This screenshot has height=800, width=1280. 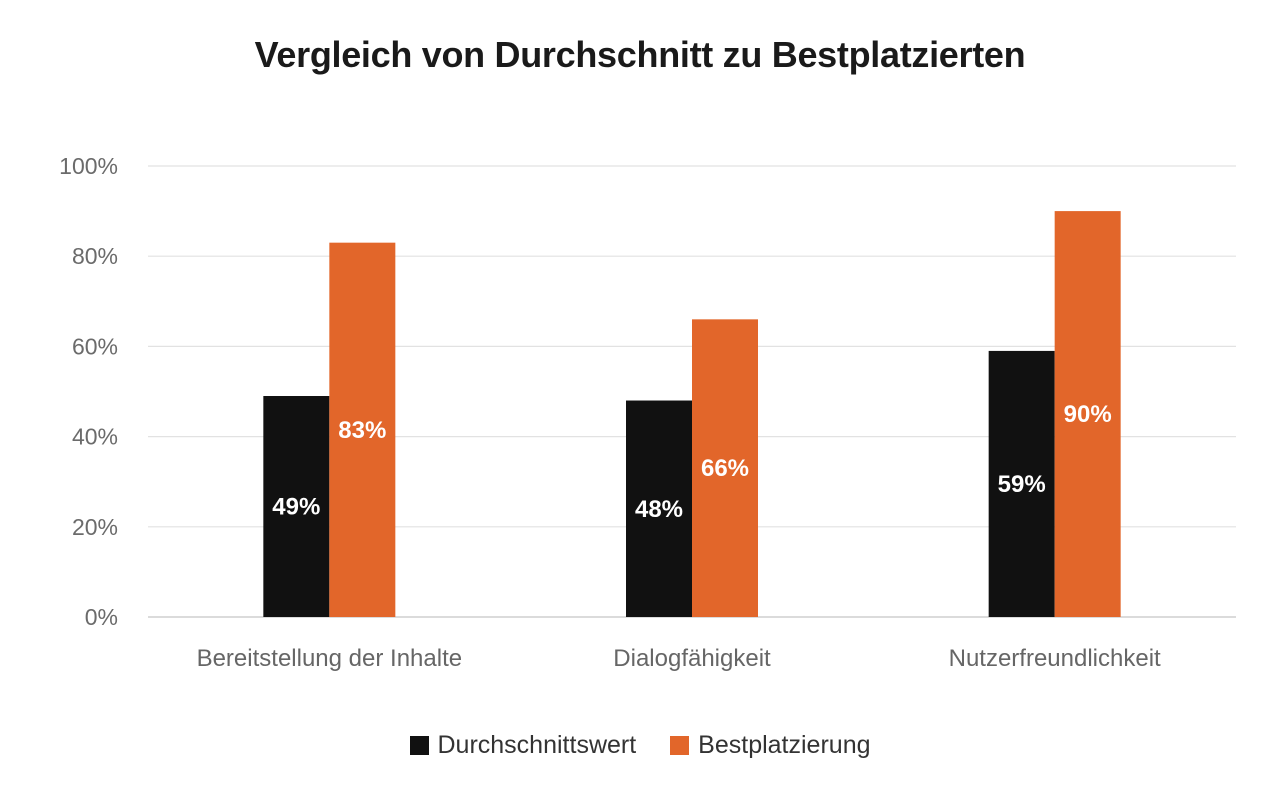 I want to click on y-tick-label: 40%, so click(x=95, y=437).